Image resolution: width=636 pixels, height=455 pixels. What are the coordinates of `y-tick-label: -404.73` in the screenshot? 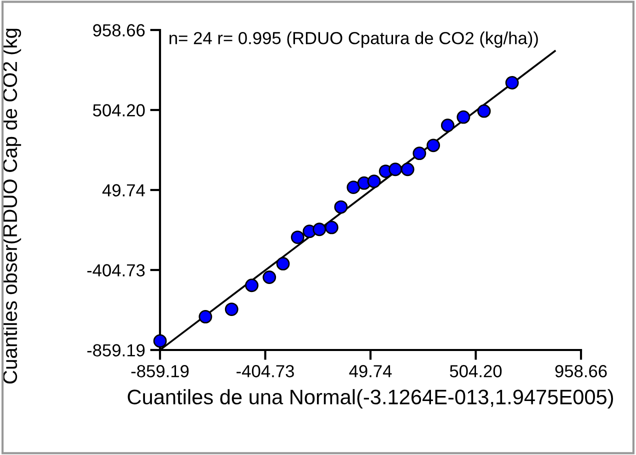 It's located at (116, 270).